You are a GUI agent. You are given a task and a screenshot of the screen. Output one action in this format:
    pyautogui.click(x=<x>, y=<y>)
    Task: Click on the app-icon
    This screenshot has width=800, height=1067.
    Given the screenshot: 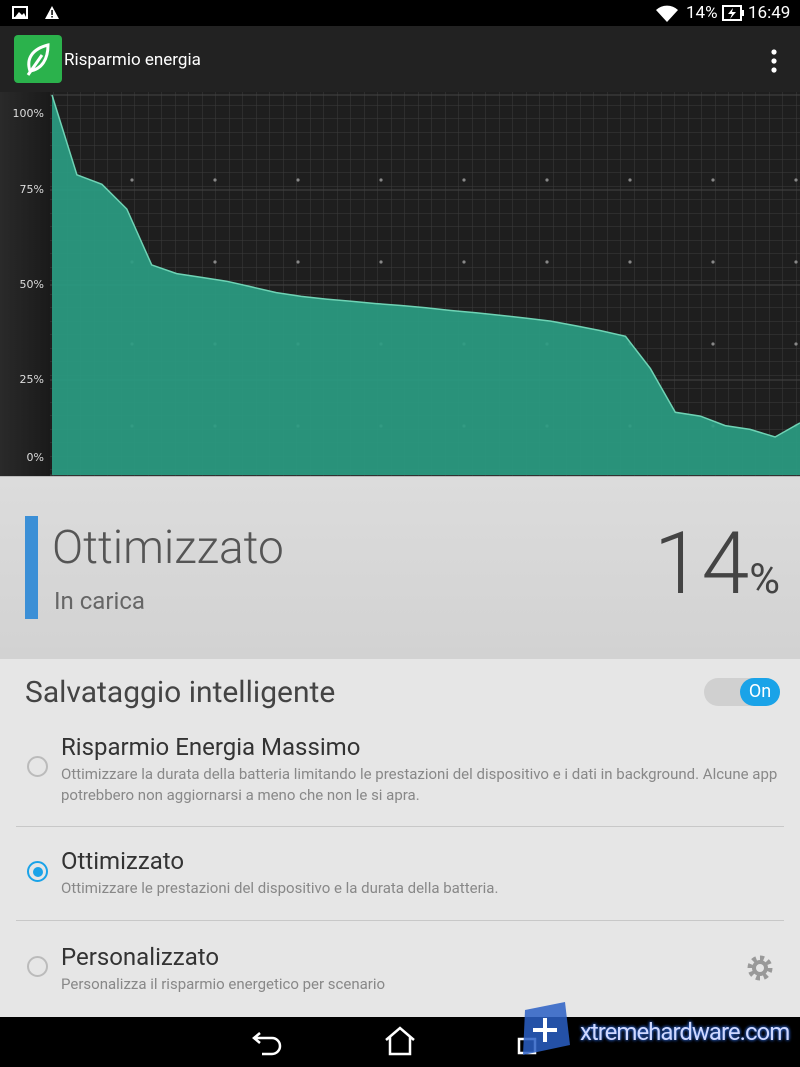 What is the action you would take?
    pyautogui.click(x=38, y=59)
    